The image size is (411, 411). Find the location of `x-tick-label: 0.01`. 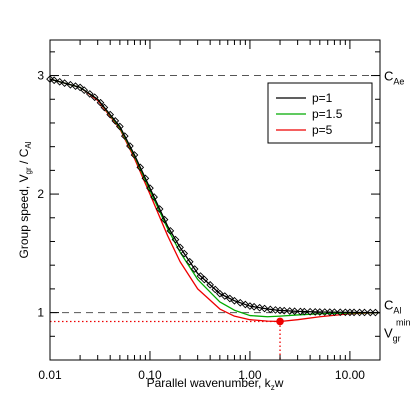

x-tick-label: 0.01 is located at coordinates (50, 375).